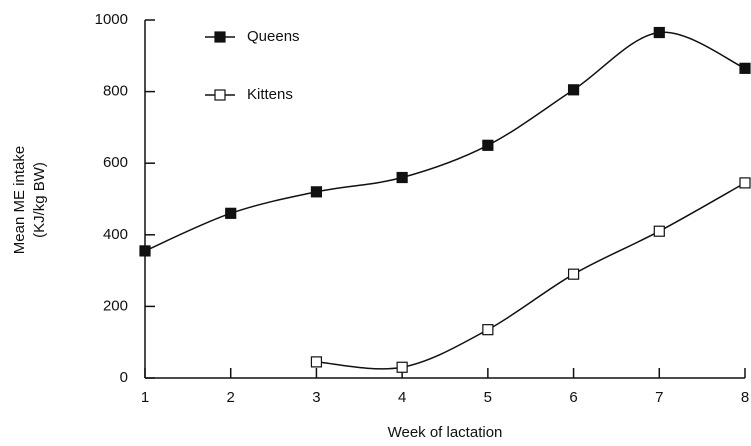 This screenshot has height=446, width=751. Describe the element at coordinates (124, 377) in the screenshot. I see `y-tick-label: 0` at that location.